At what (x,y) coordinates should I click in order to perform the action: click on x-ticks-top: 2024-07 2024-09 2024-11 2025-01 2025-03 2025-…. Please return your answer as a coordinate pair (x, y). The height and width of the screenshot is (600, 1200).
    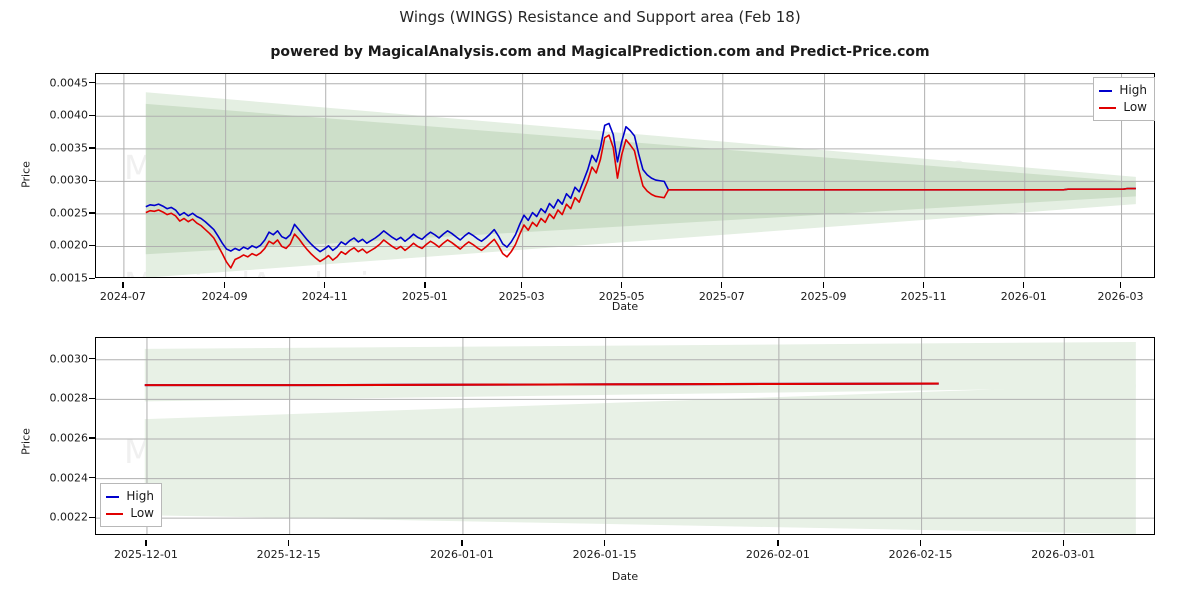
    Looking at the image, I should click on (600, 292).